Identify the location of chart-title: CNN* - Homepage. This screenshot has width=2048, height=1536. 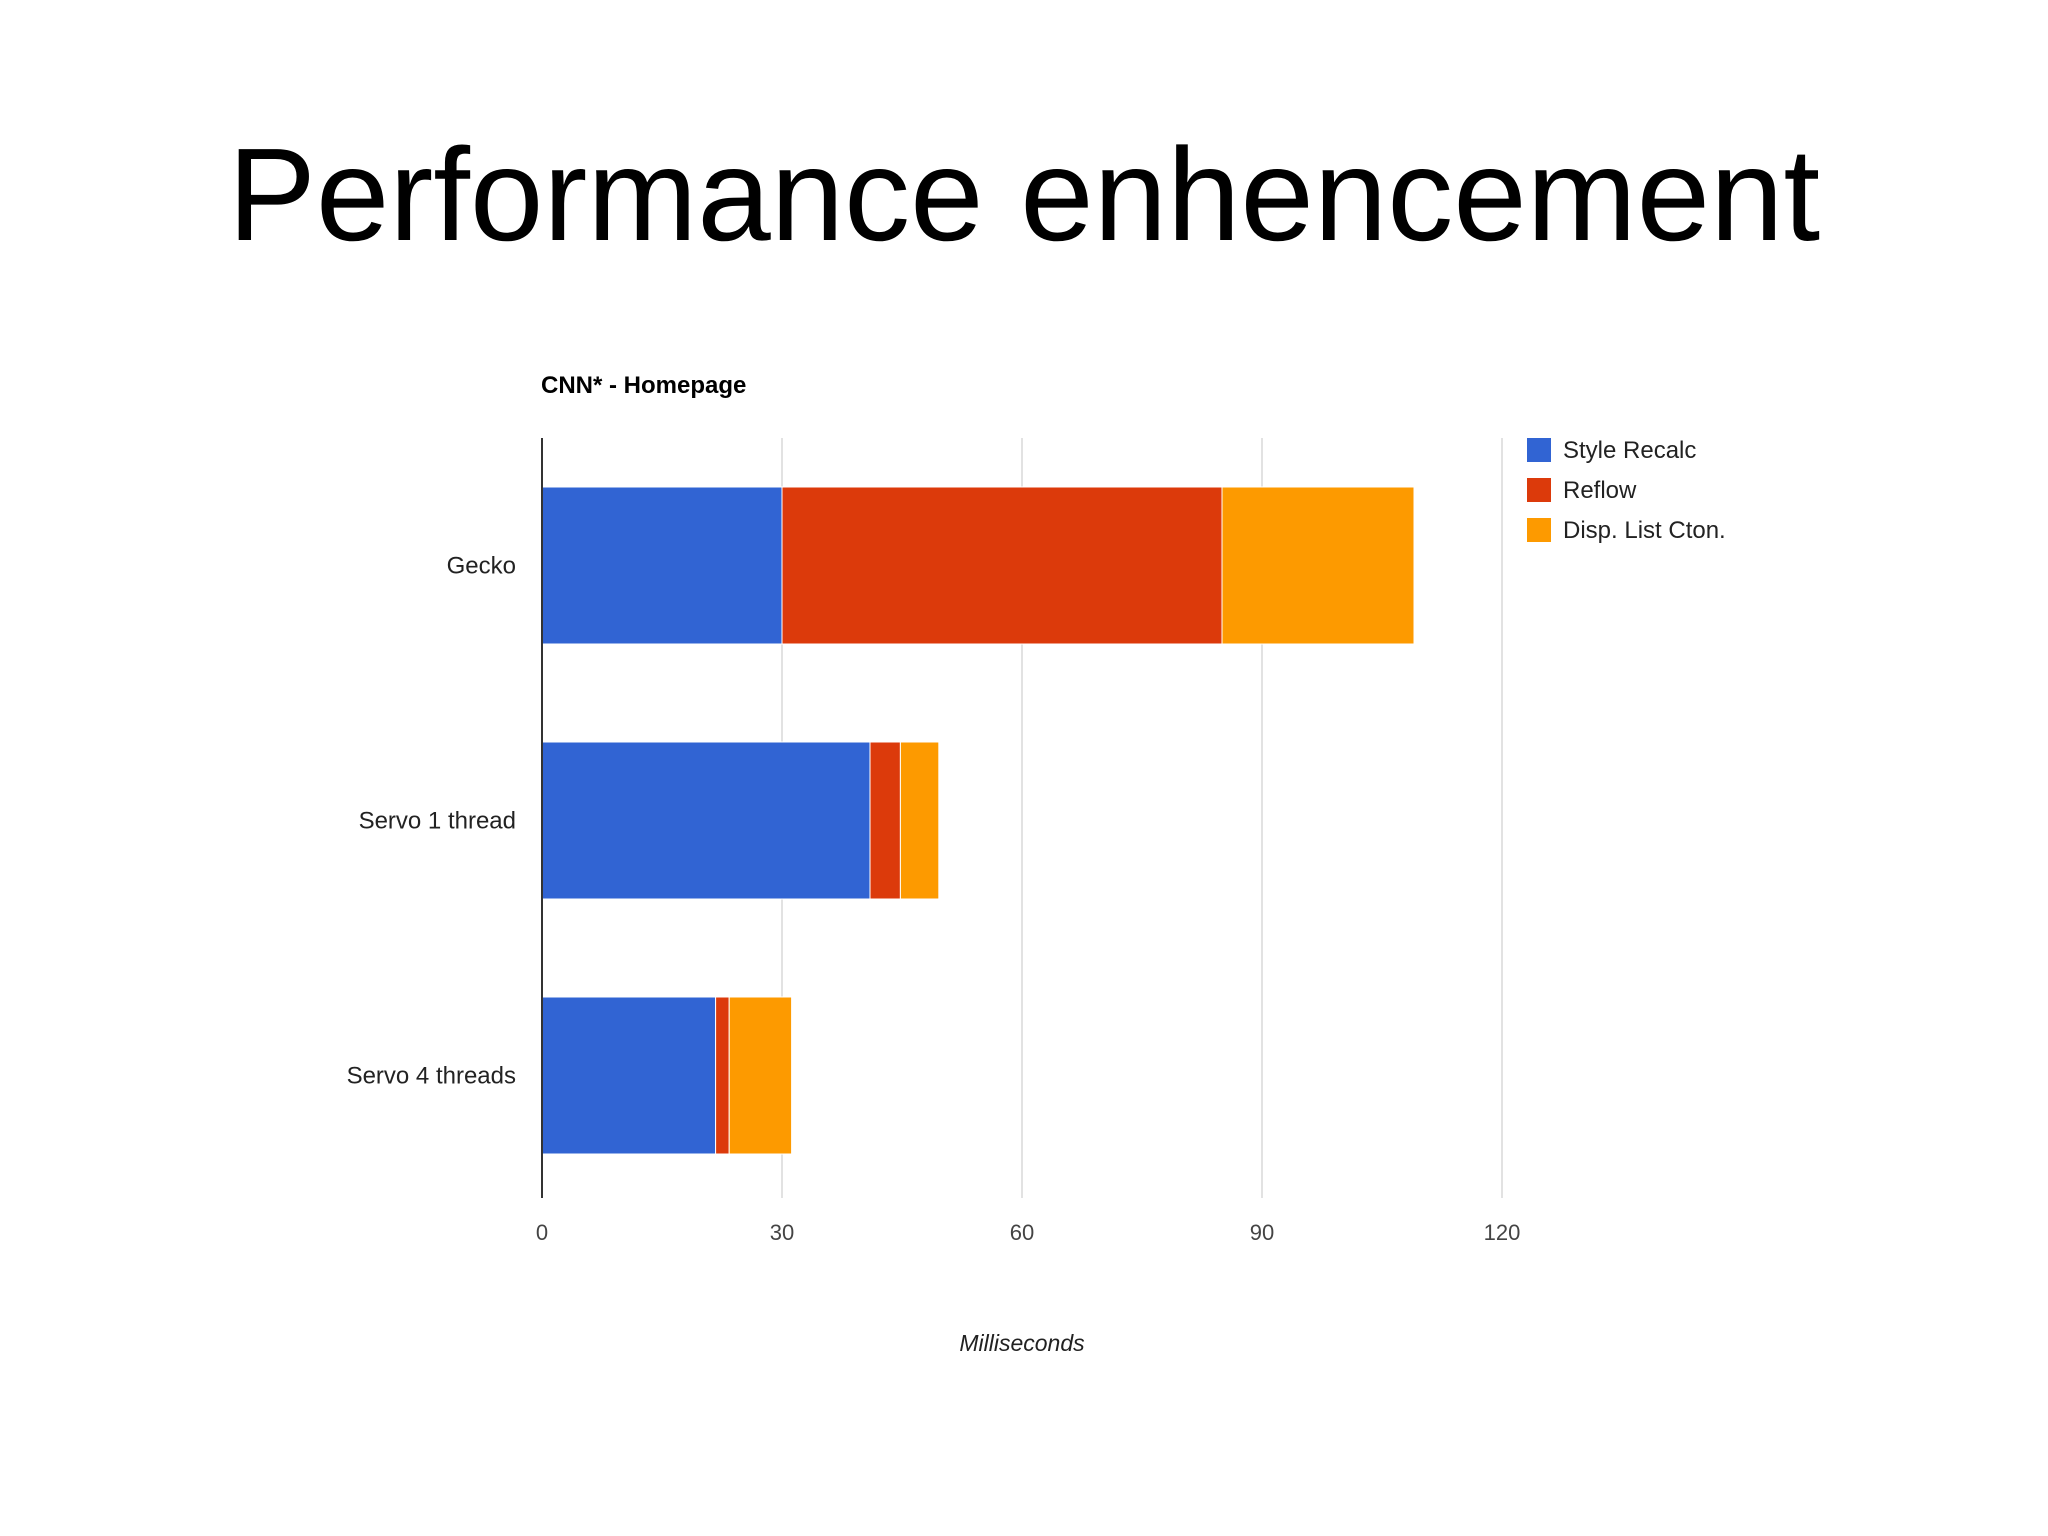
(643, 385).